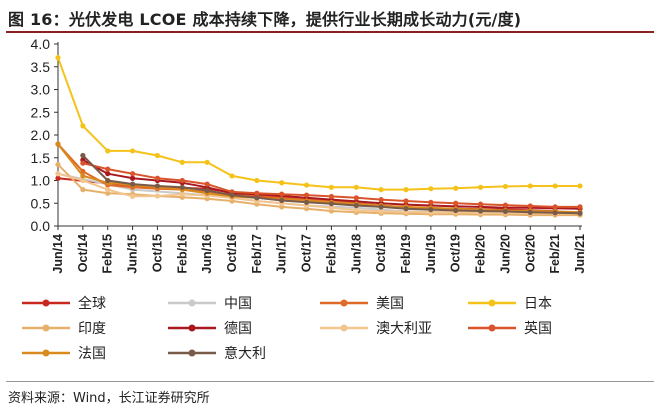 The width and height of the screenshot is (661, 414). Describe the element at coordinates (265, 19) in the screenshot. I see `chart-title: 图 16：光伏发电 LCOE 成本持续下降，提供行业长期成长动力(元/度)` at that location.